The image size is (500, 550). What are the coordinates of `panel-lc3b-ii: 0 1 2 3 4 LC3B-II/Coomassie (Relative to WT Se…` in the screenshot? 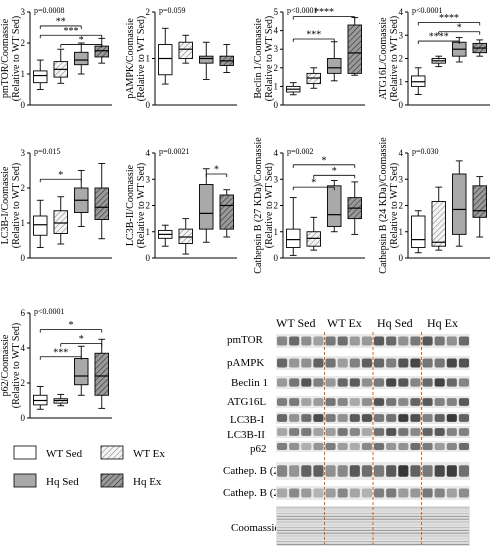 It's located at (181, 205).